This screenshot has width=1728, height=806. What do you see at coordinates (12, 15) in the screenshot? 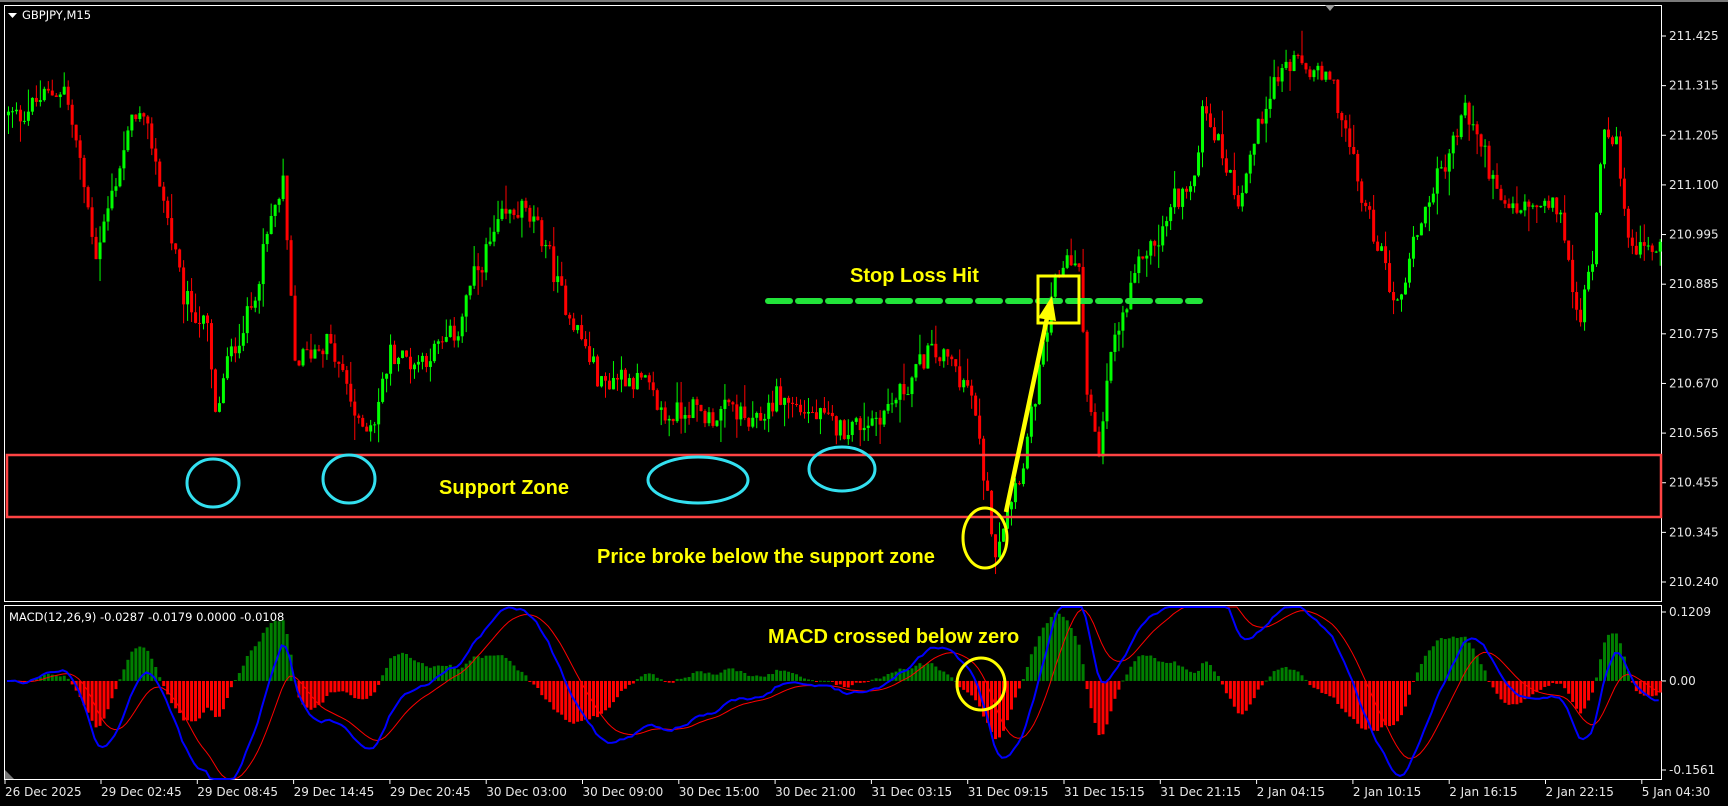
I see `symbol-menu-triangle-icon` at bounding box center [12, 15].